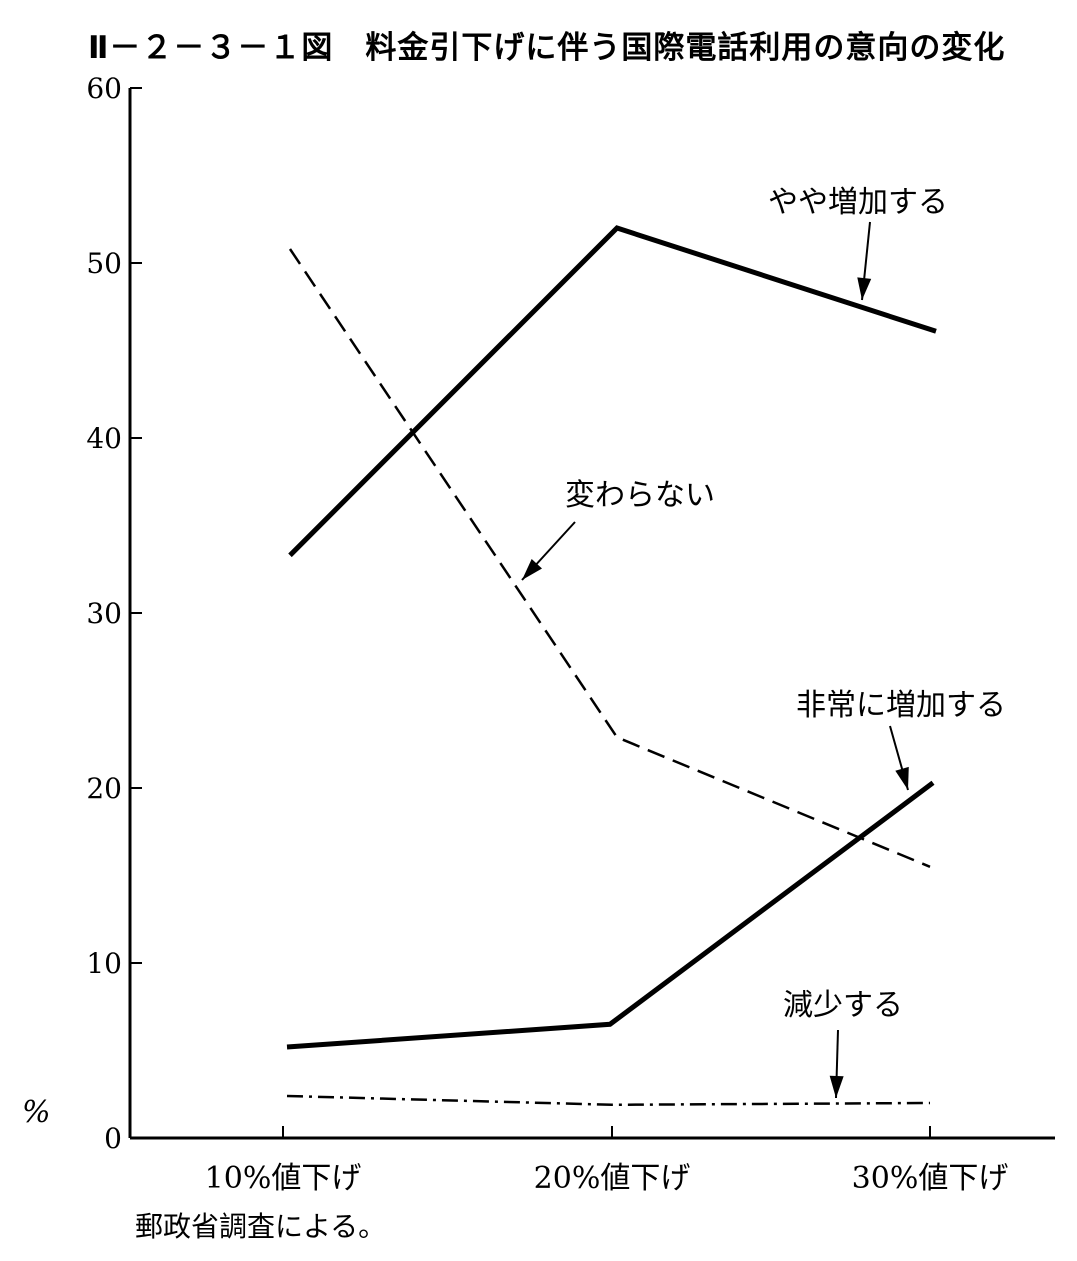 This screenshot has height=1261, width=1077. What do you see at coordinates (640, 495) in the screenshot?
I see `series-label: 変わらない` at bounding box center [640, 495].